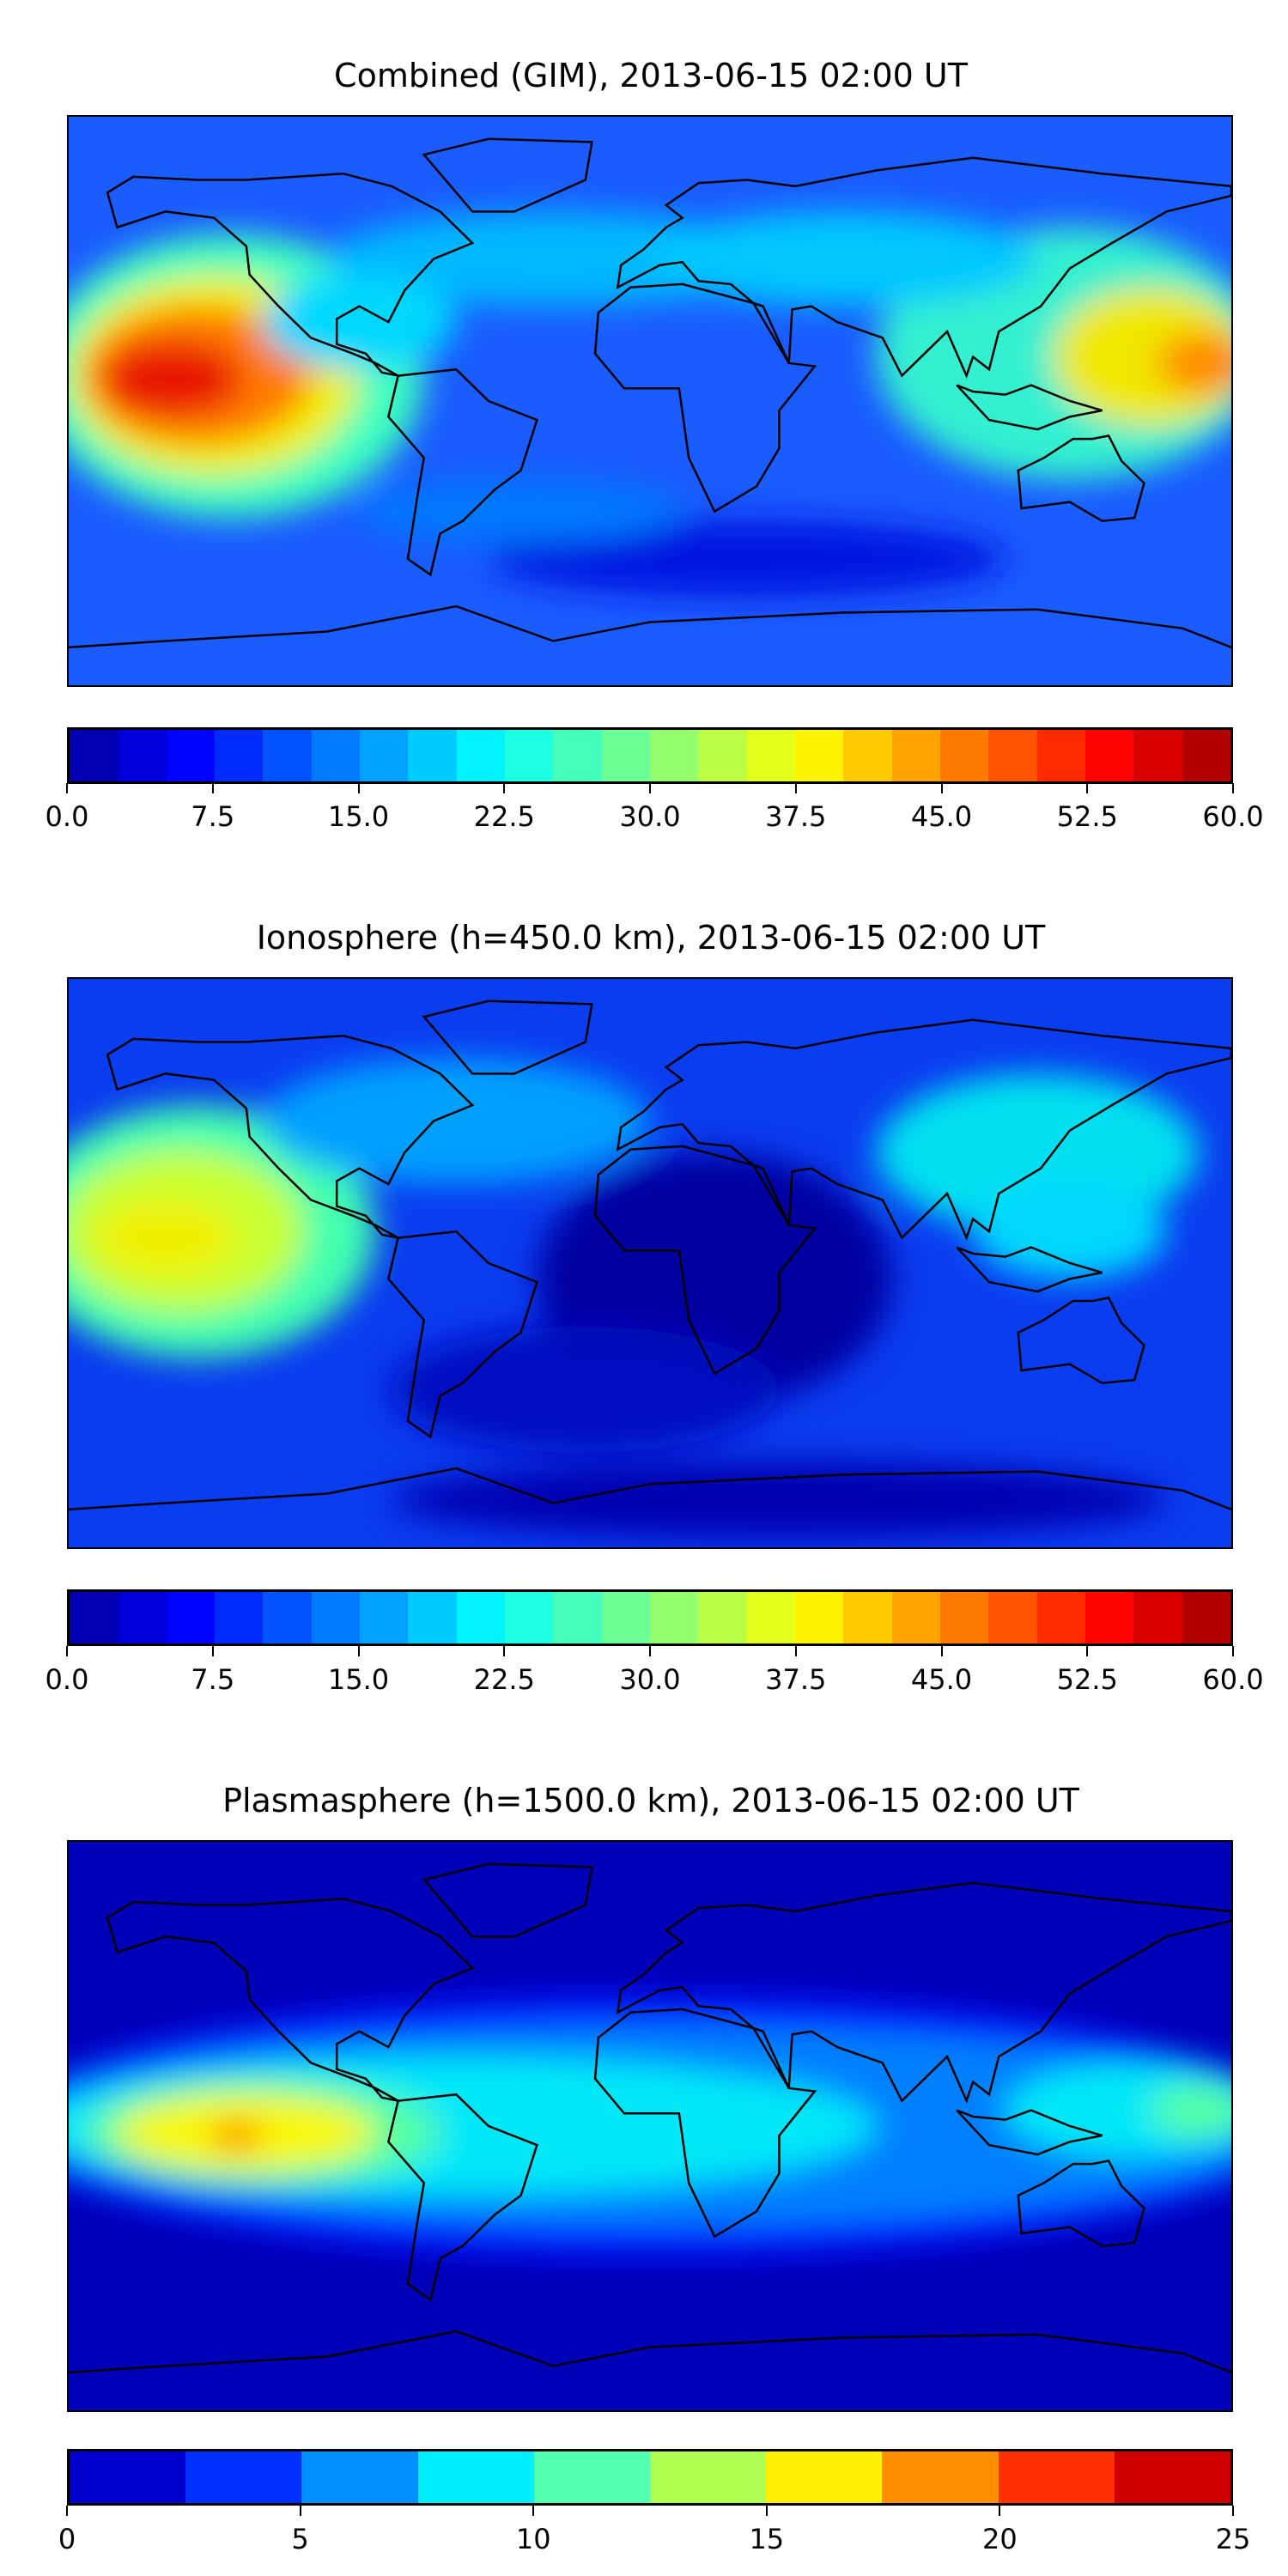  What do you see at coordinates (533, 2539) in the screenshot?
I see `tick-label: 10` at bounding box center [533, 2539].